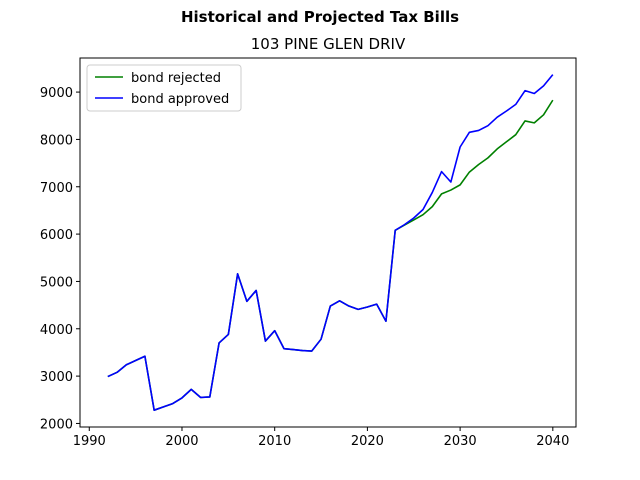 The image size is (640, 480). Describe the element at coordinates (181, 441) in the screenshot. I see `x-tick-label-2000: 2000` at that location.